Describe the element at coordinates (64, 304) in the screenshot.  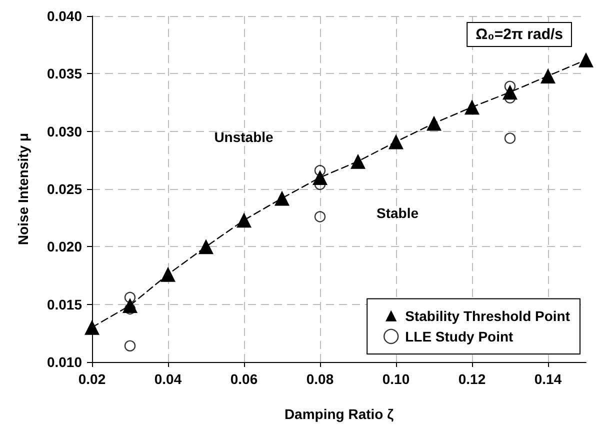
I see `y-tick-label: 0.015` at that location.